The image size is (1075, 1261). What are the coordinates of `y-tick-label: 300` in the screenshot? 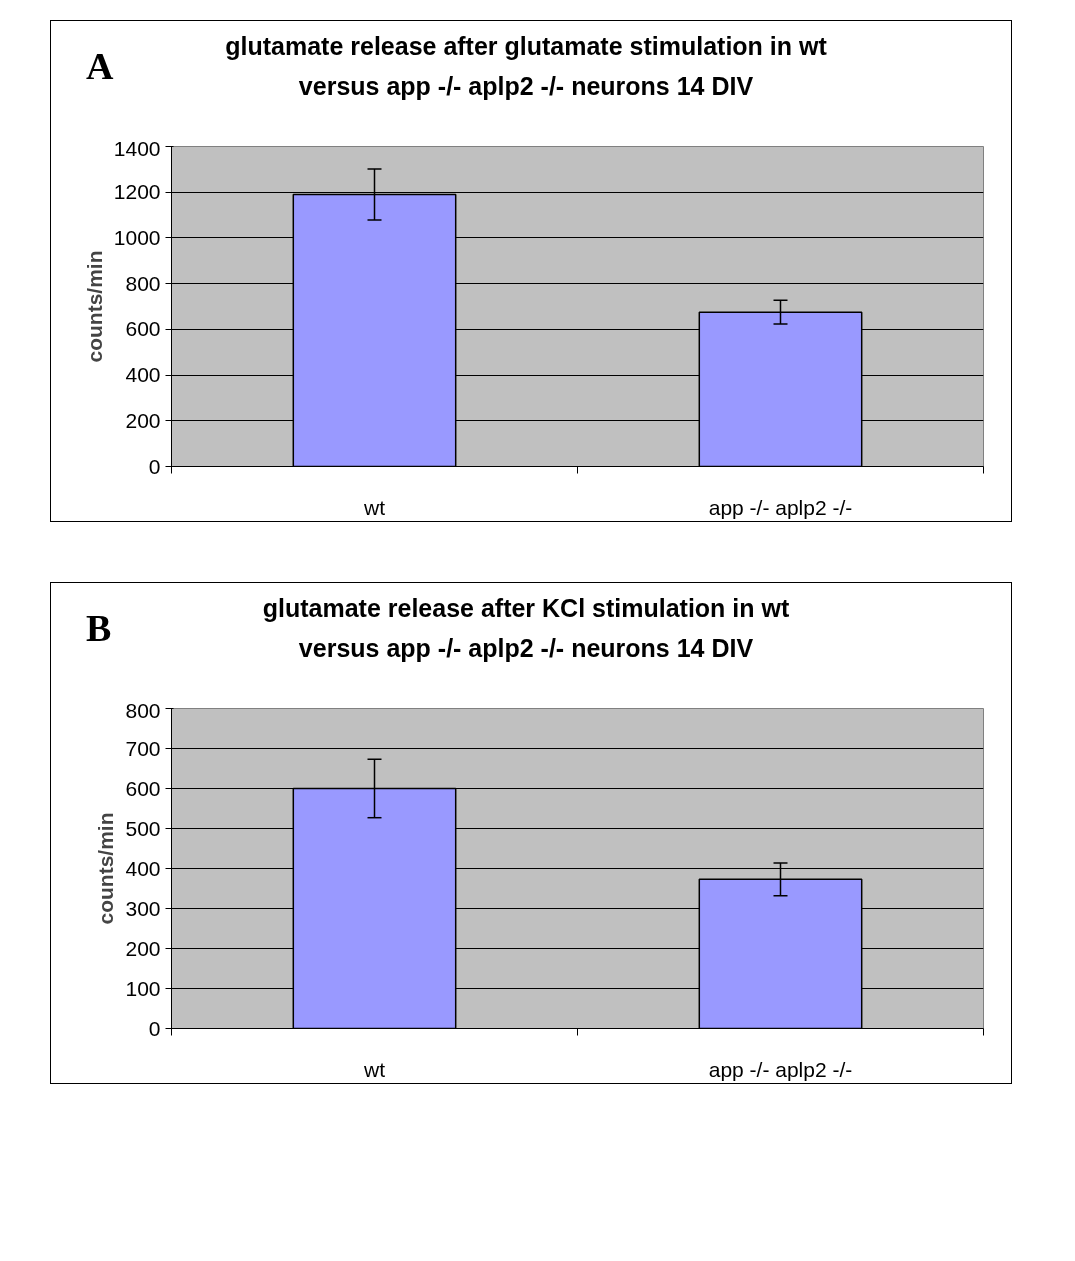 It's located at (143, 908).